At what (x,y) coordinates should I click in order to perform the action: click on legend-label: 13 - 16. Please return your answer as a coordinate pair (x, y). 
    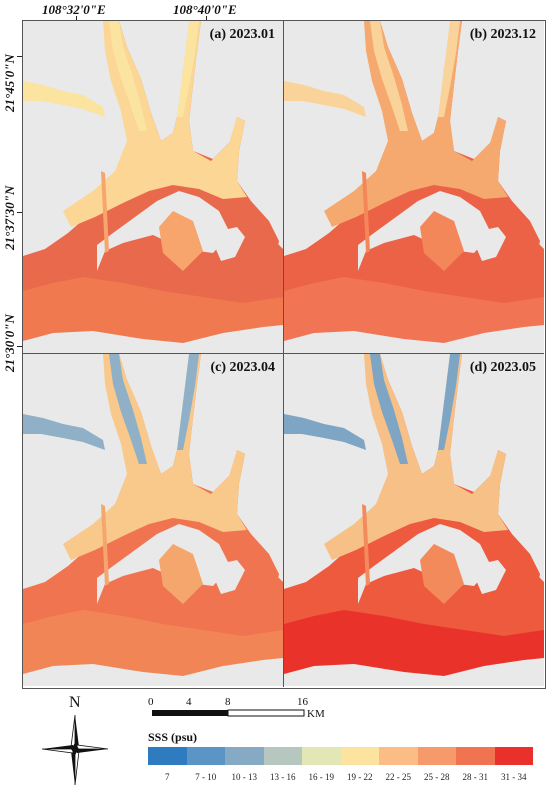
    Looking at the image, I should click on (283, 777).